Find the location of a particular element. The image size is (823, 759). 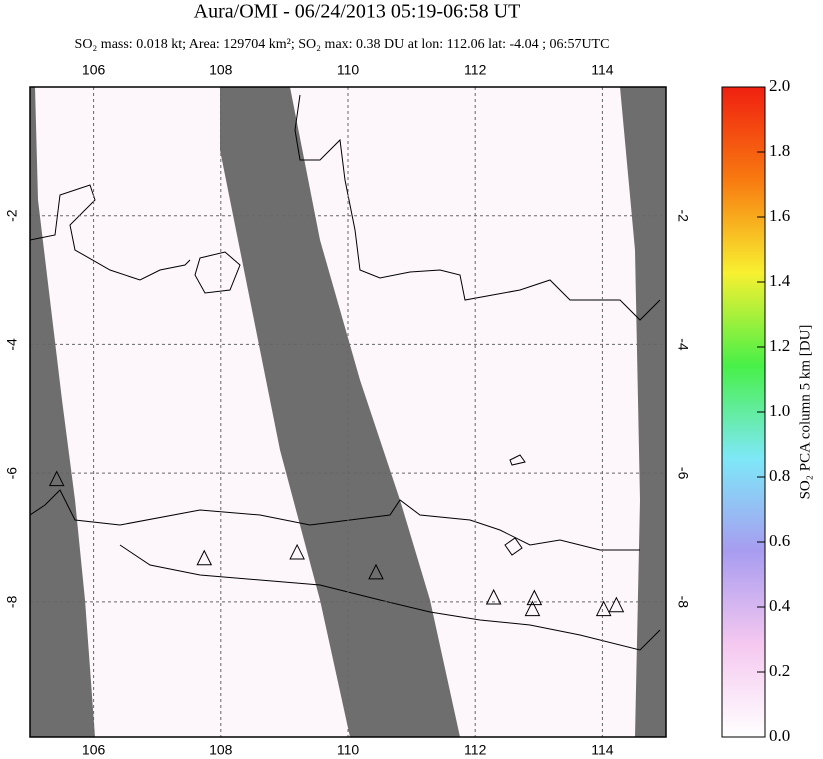

colorbar-tick-label: 1.0 is located at coordinates (779, 410).